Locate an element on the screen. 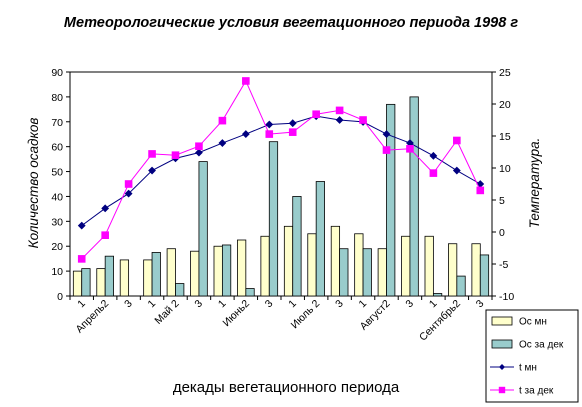  y-tick-label: 90 is located at coordinates (57, 73).